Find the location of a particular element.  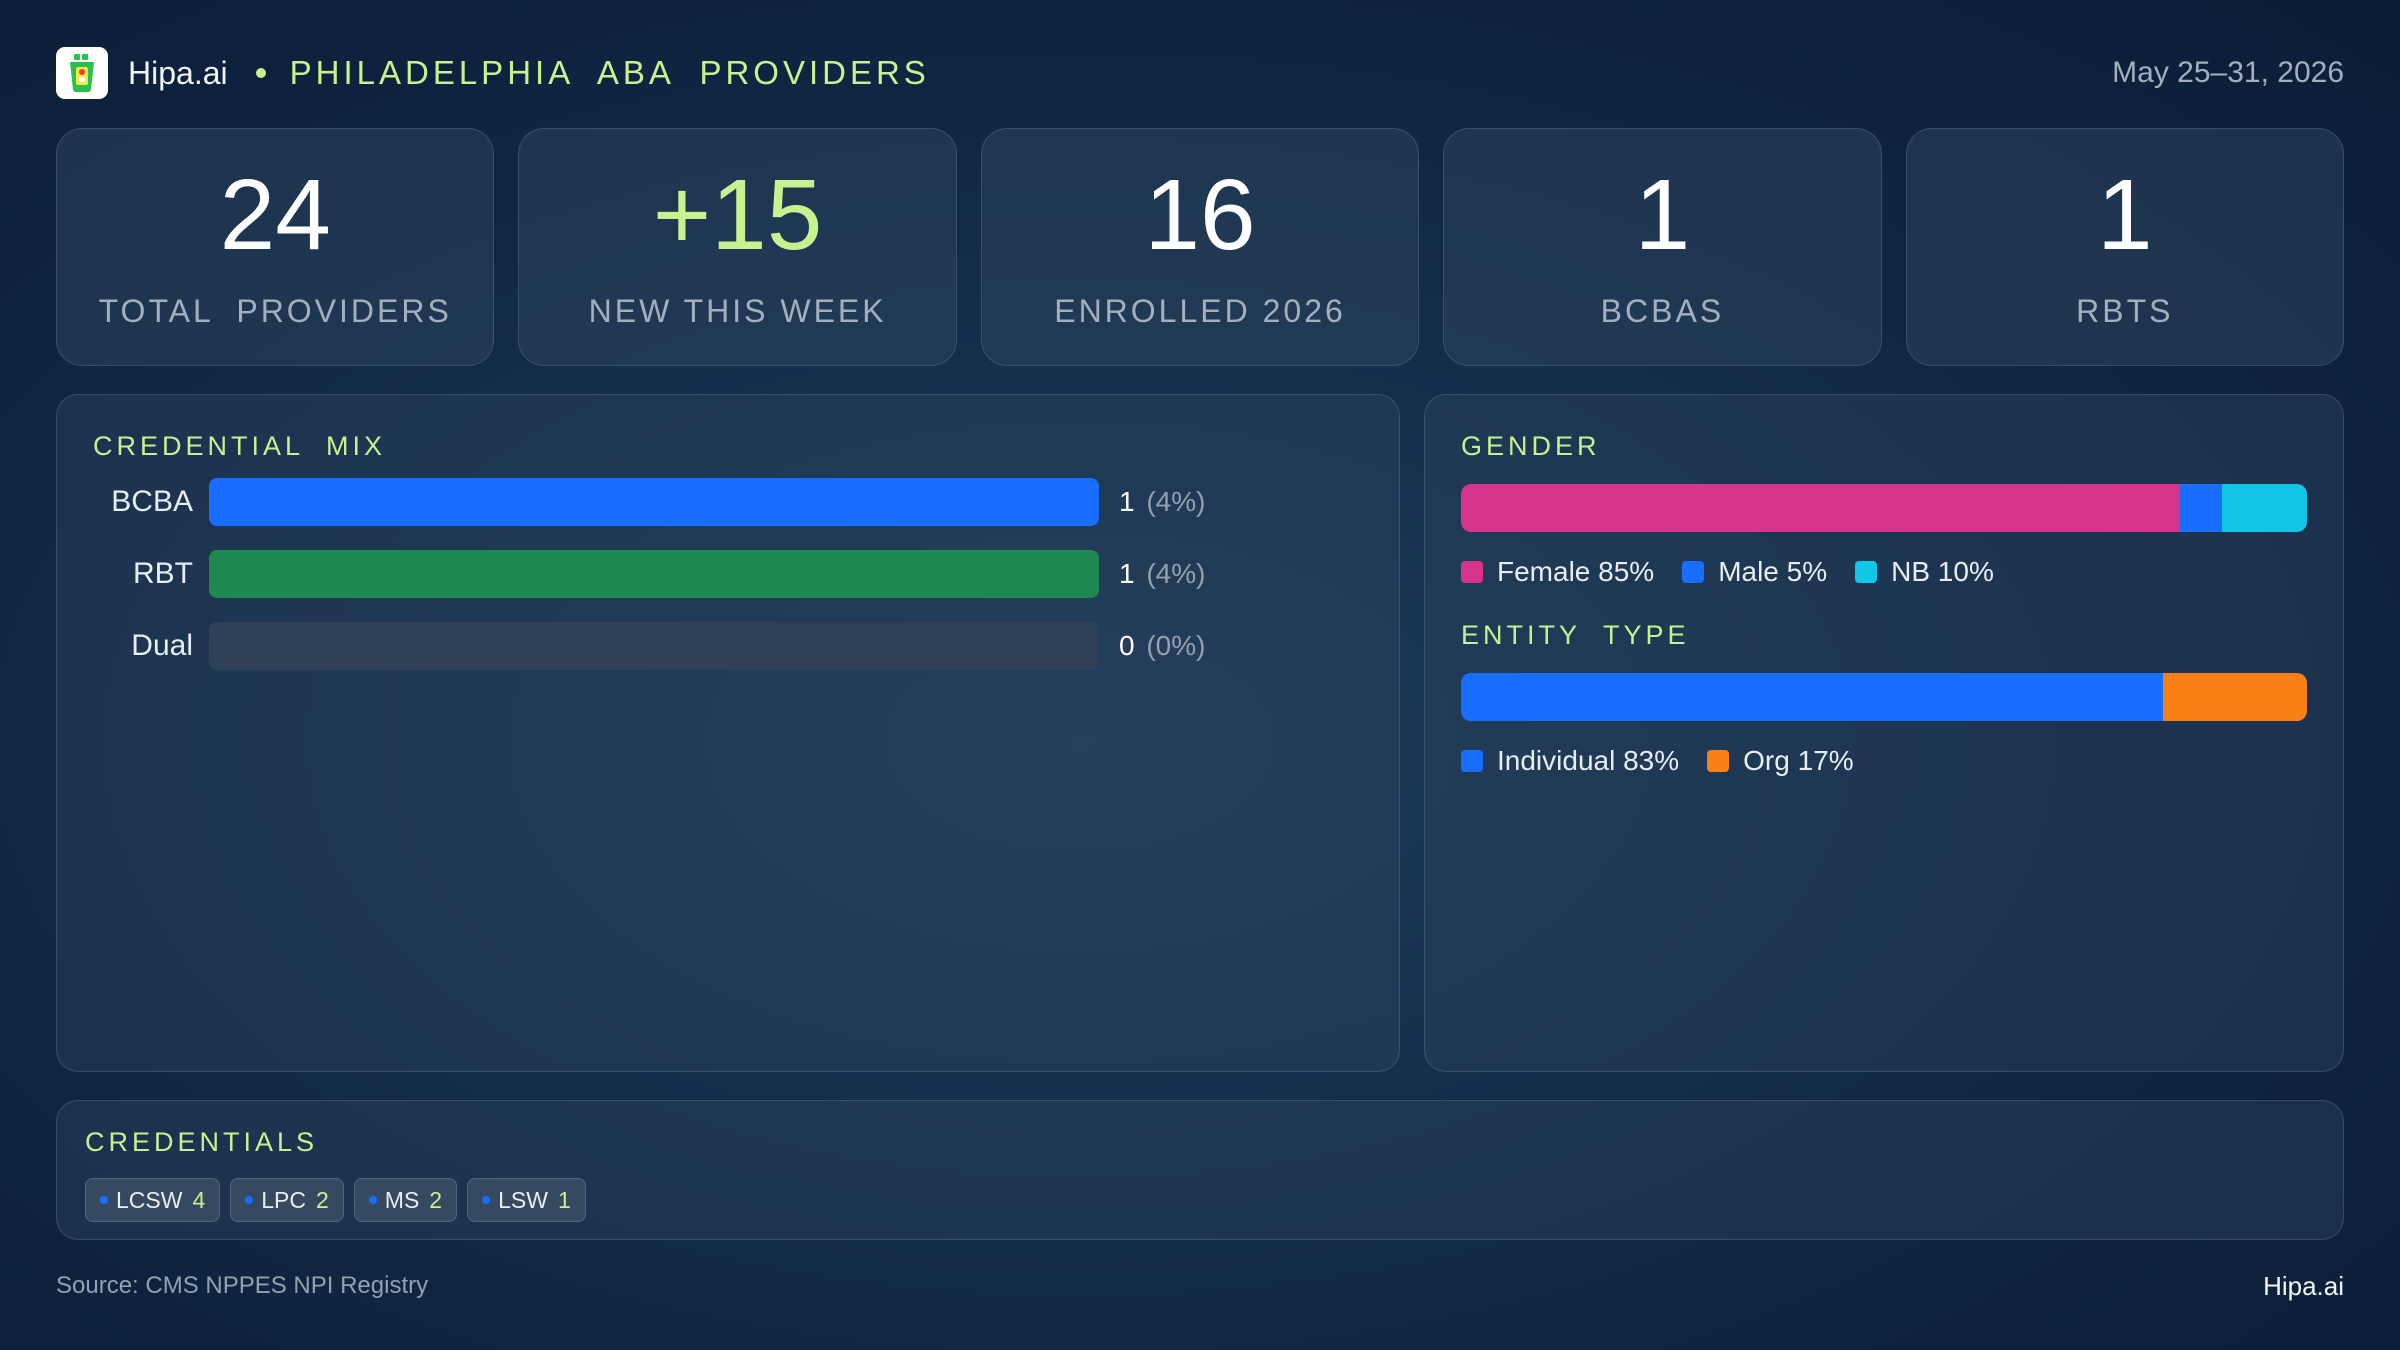

credential-bar-row-bcba: BCBA 1 (4%) is located at coordinates (728, 502).